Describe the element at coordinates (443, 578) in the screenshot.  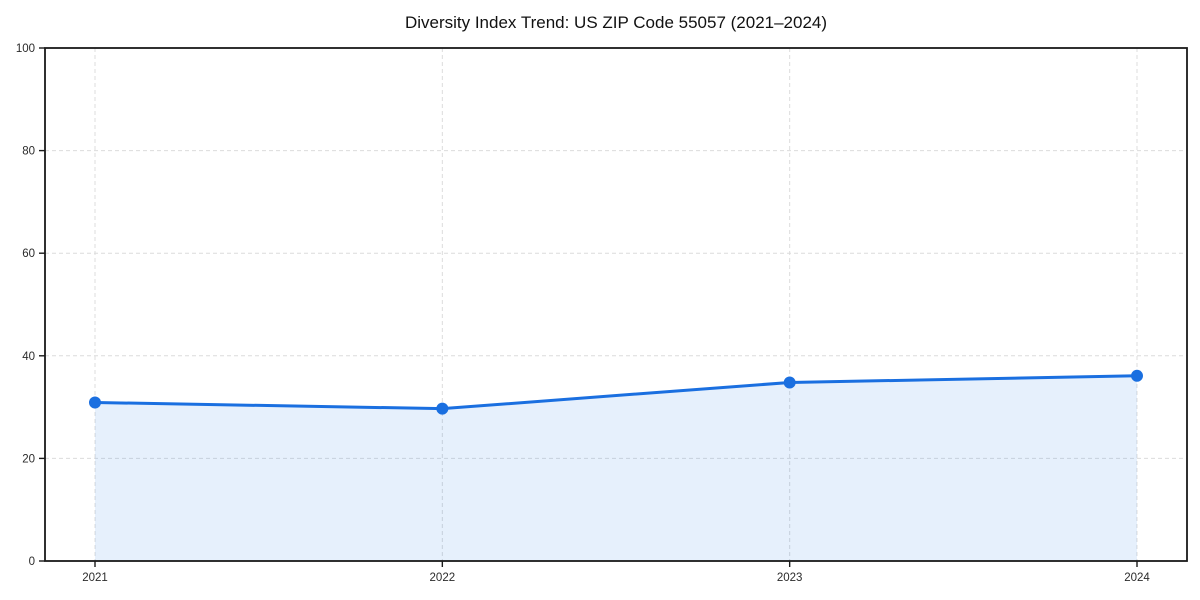
I see `x-tick-label: 2022` at that location.